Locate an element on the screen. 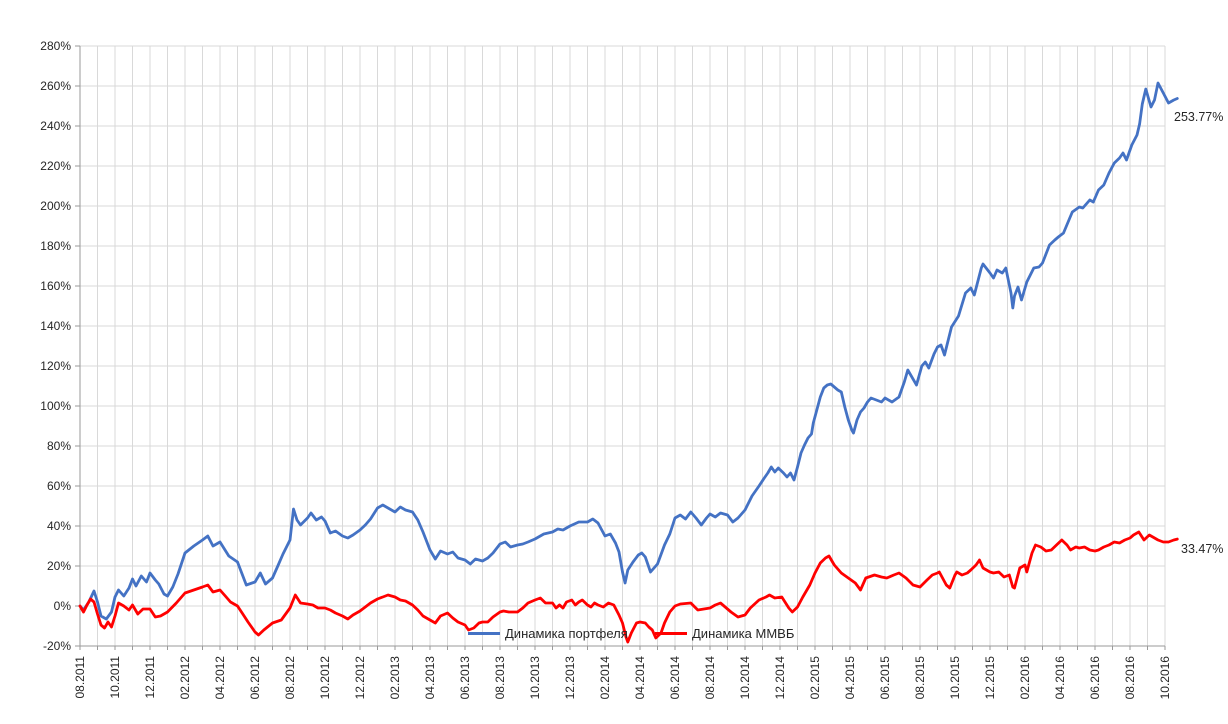 This screenshot has height=724, width=1228. x-tick-label: 02.2014 is located at coordinates (605, 678).